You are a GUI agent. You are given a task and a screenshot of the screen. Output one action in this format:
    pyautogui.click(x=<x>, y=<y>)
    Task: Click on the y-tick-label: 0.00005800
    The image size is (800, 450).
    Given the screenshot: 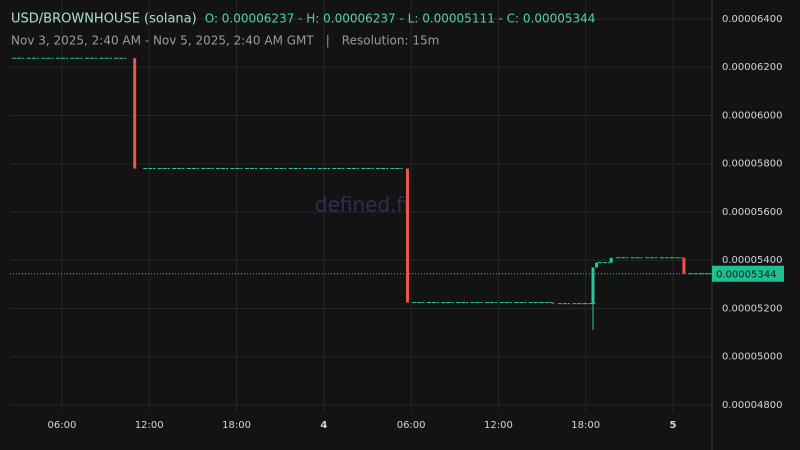 What is the action you would take?
    pyautogui.click(x=752, y=164)
    